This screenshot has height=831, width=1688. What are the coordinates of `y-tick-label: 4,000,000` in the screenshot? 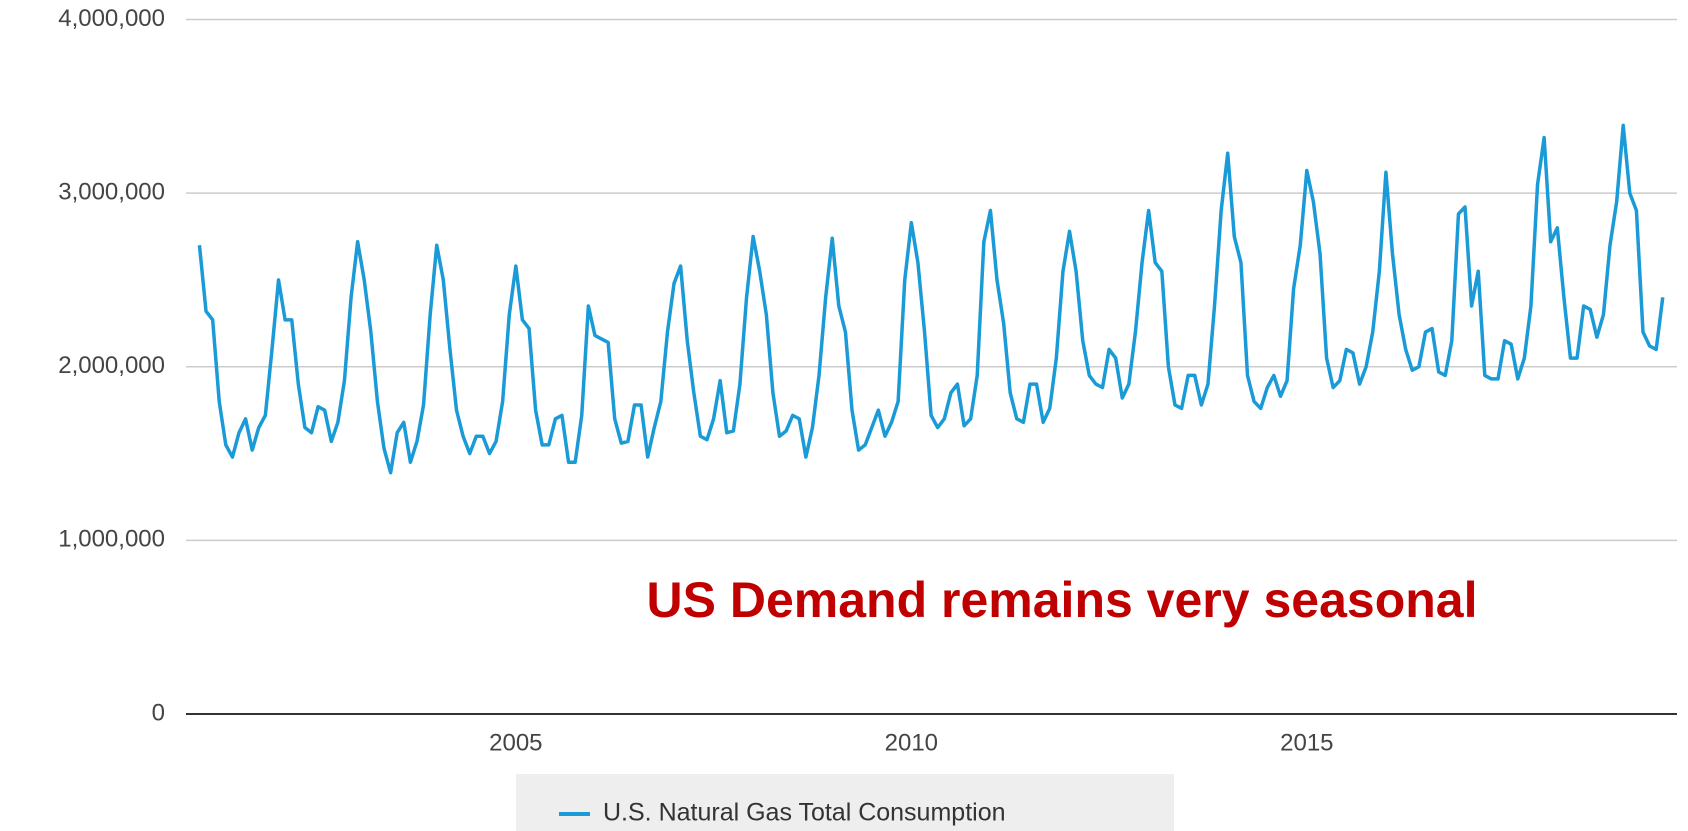 It's located at (111, 18).